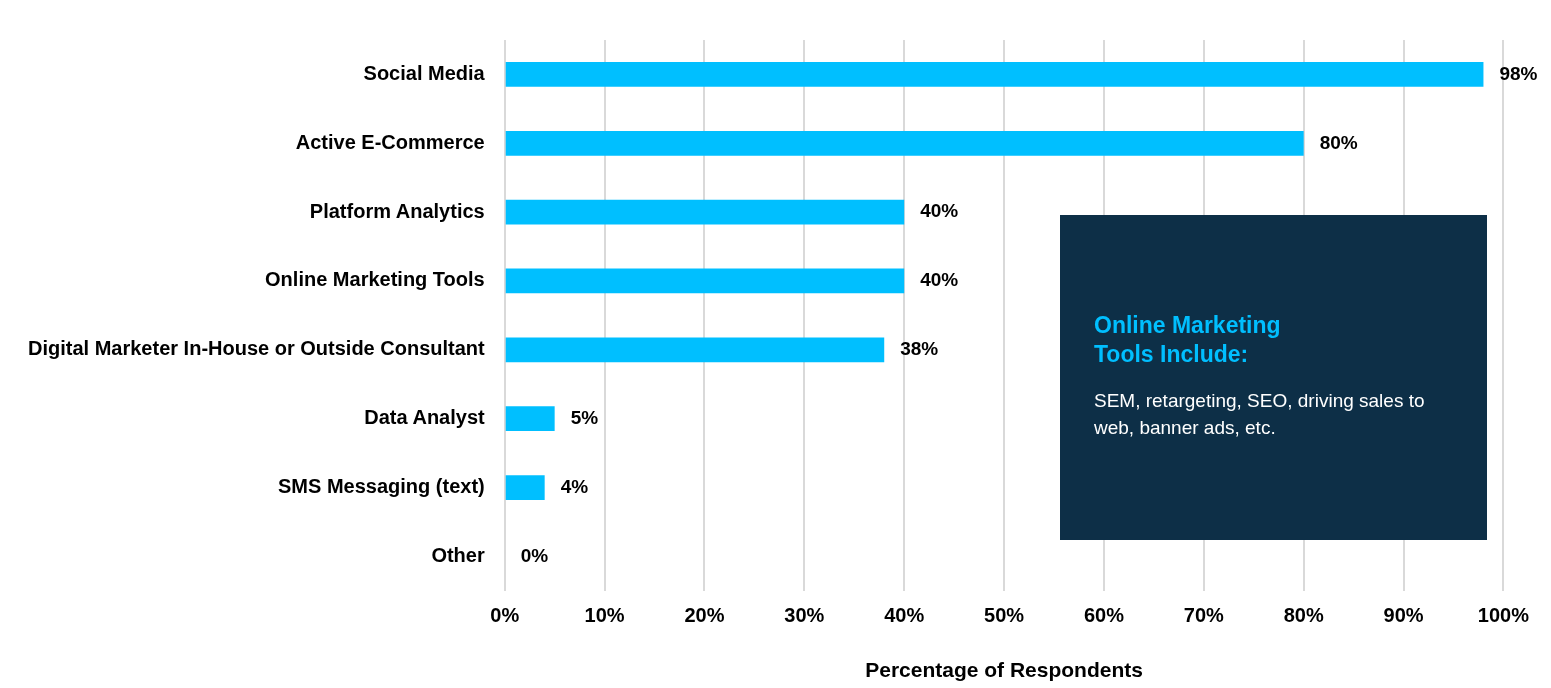  I want to click on x-tick-label: 80%, so click(1303, 615).